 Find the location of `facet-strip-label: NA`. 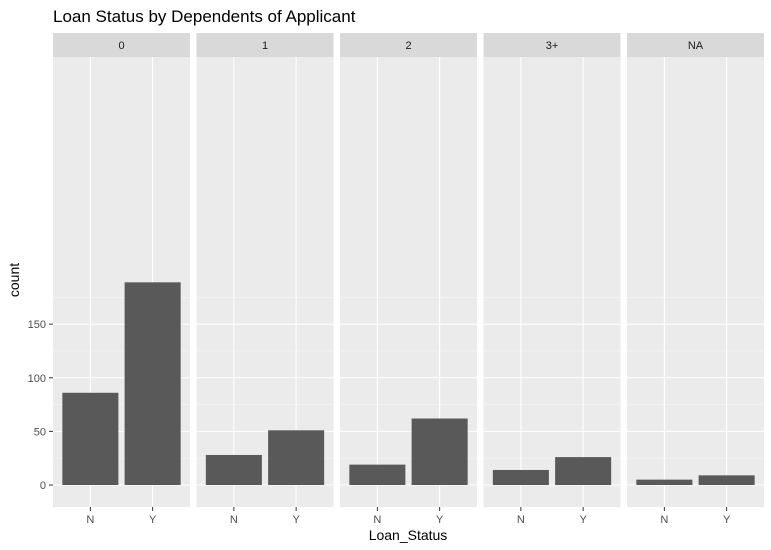

facet-strip-label: NA is located at coordinates (696, 46).